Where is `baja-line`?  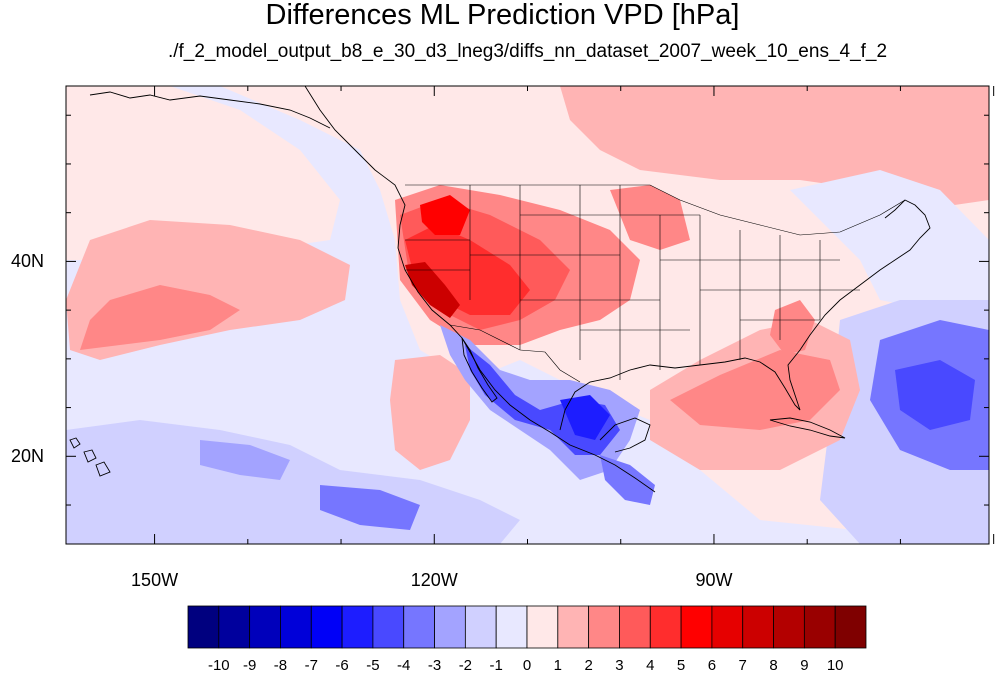
baja-line is located at coordinates (479, 370).